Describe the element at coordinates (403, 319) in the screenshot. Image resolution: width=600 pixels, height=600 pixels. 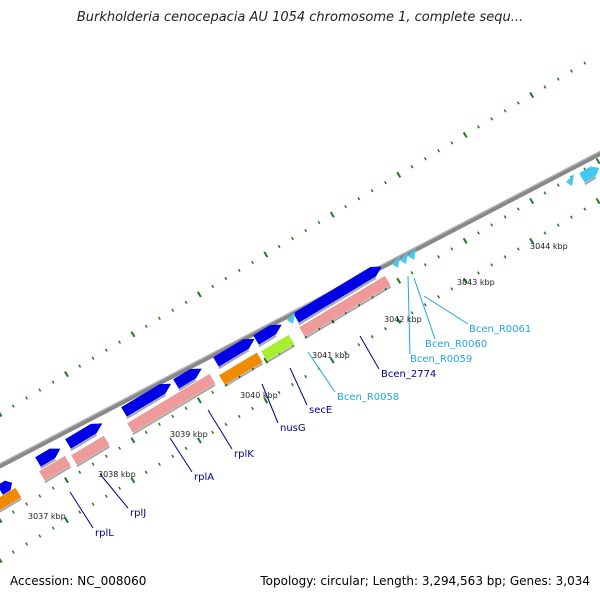
I see `kbp-label: 3042 kbp` at that location.